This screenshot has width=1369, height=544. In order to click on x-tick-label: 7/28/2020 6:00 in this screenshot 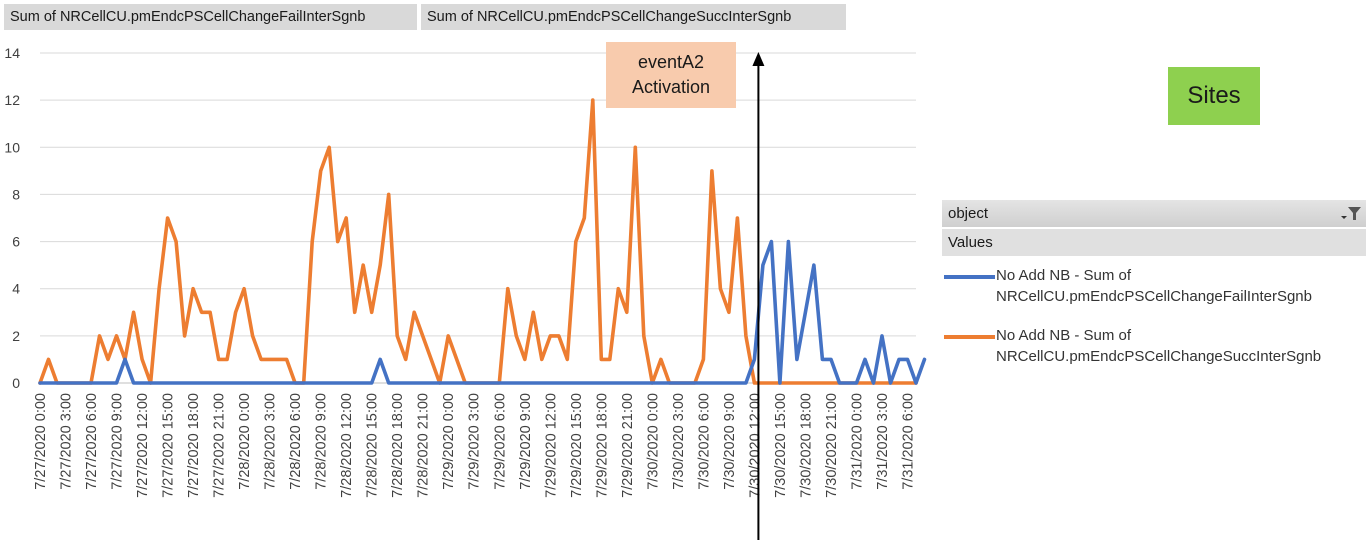, I will do `click(296, 441)`.